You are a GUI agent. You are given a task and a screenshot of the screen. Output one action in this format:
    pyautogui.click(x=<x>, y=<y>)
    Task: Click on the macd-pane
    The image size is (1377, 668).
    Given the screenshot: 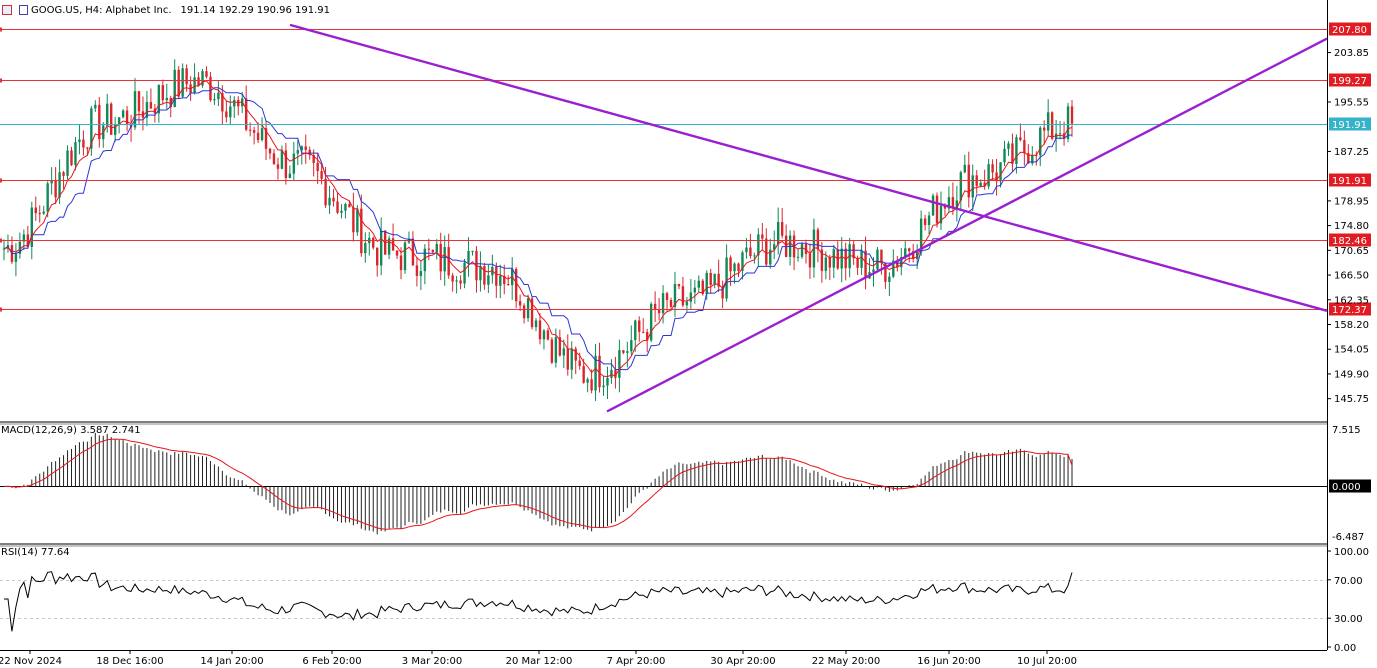 What is the action you would take?
    pyautogui.click(x=663, y=483)
    